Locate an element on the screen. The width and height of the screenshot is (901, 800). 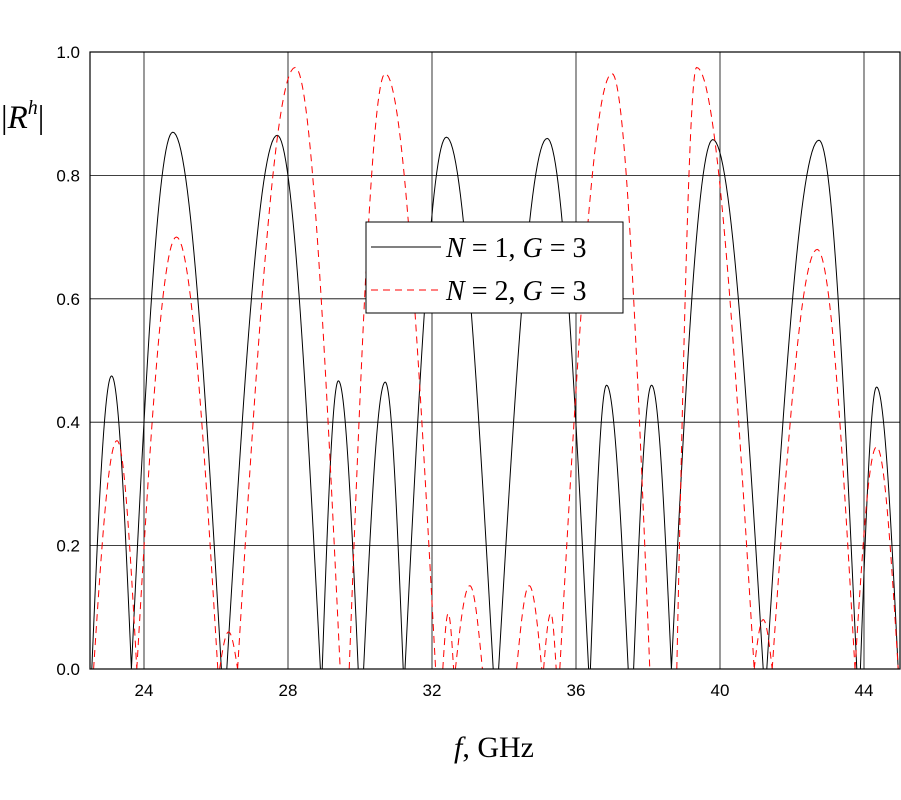
y-tick-label: 1.0 is located at coordinates (68, 52).